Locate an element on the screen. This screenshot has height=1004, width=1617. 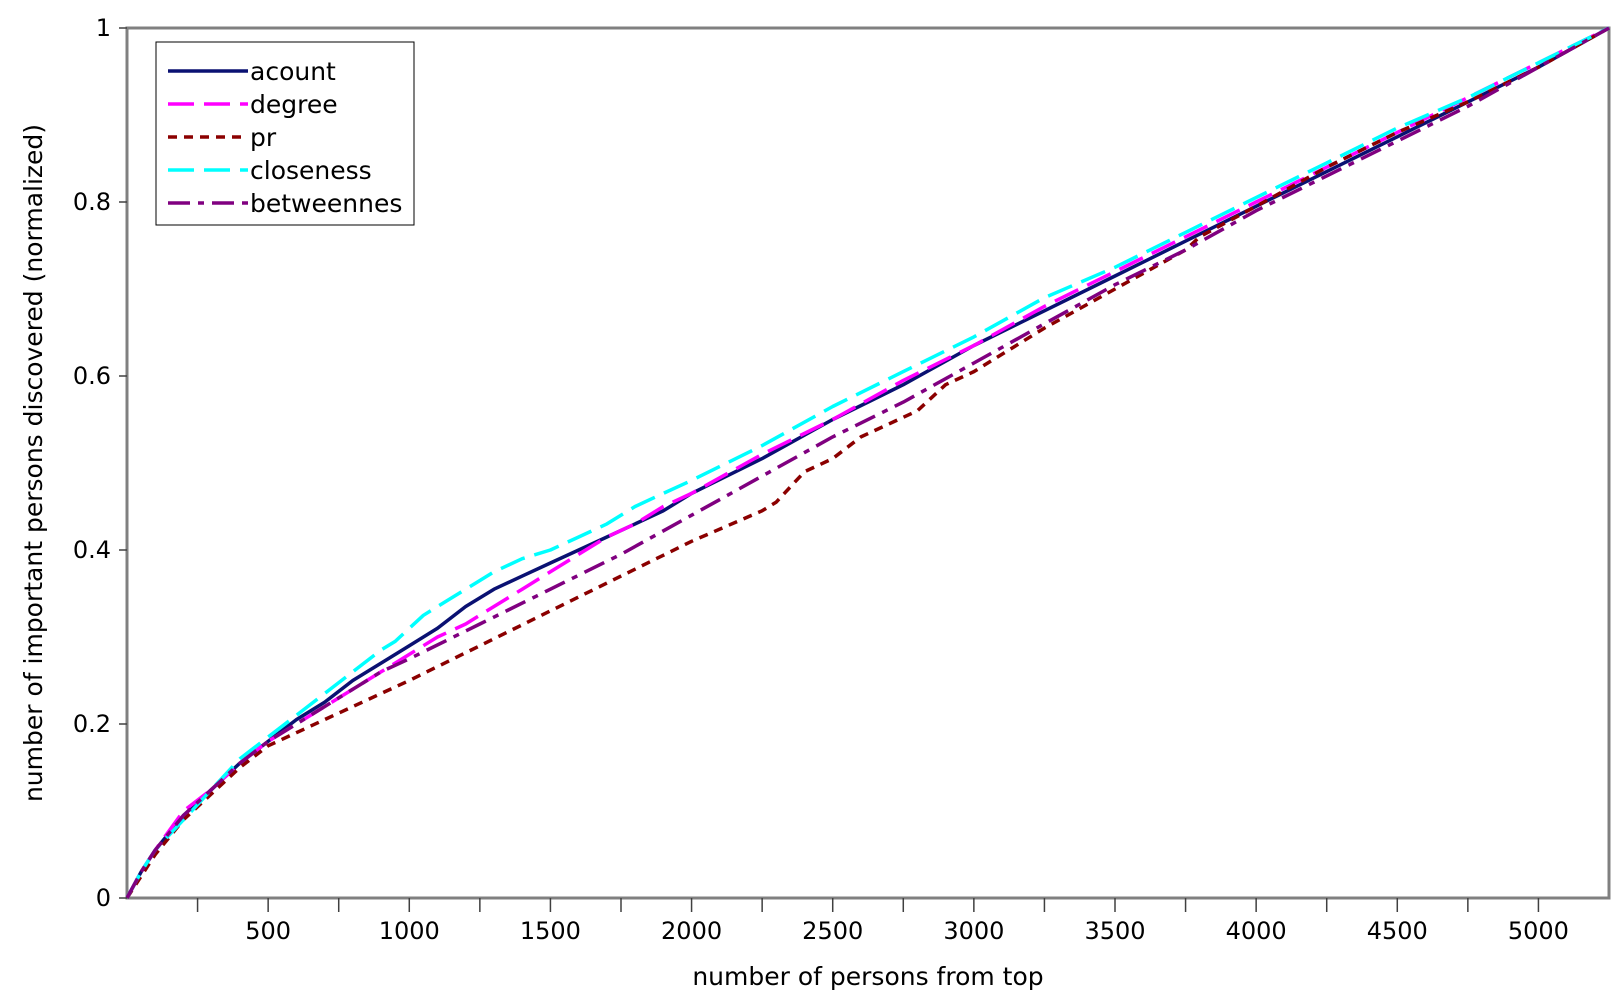
y-tick-label: 0.2 is located at coordinates (92, 724).